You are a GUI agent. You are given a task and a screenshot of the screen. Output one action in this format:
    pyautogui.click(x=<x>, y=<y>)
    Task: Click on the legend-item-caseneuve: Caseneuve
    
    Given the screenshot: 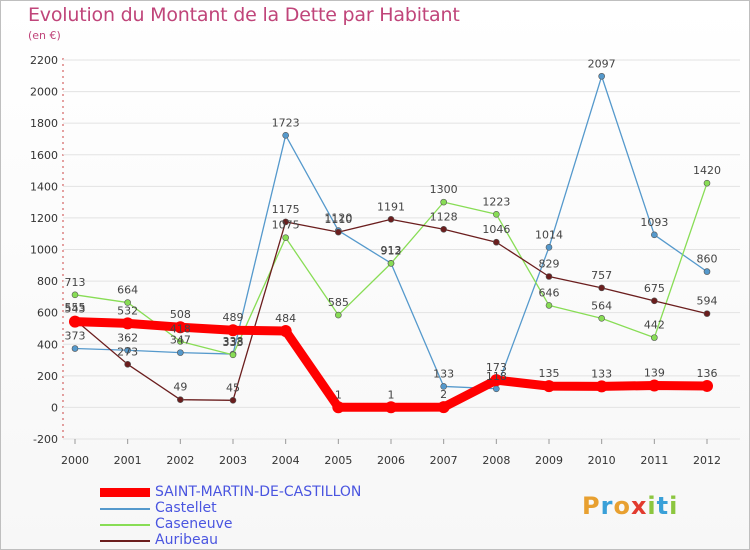 What is the action you would take?
    pyautogui.click(x=250, y=524)
    